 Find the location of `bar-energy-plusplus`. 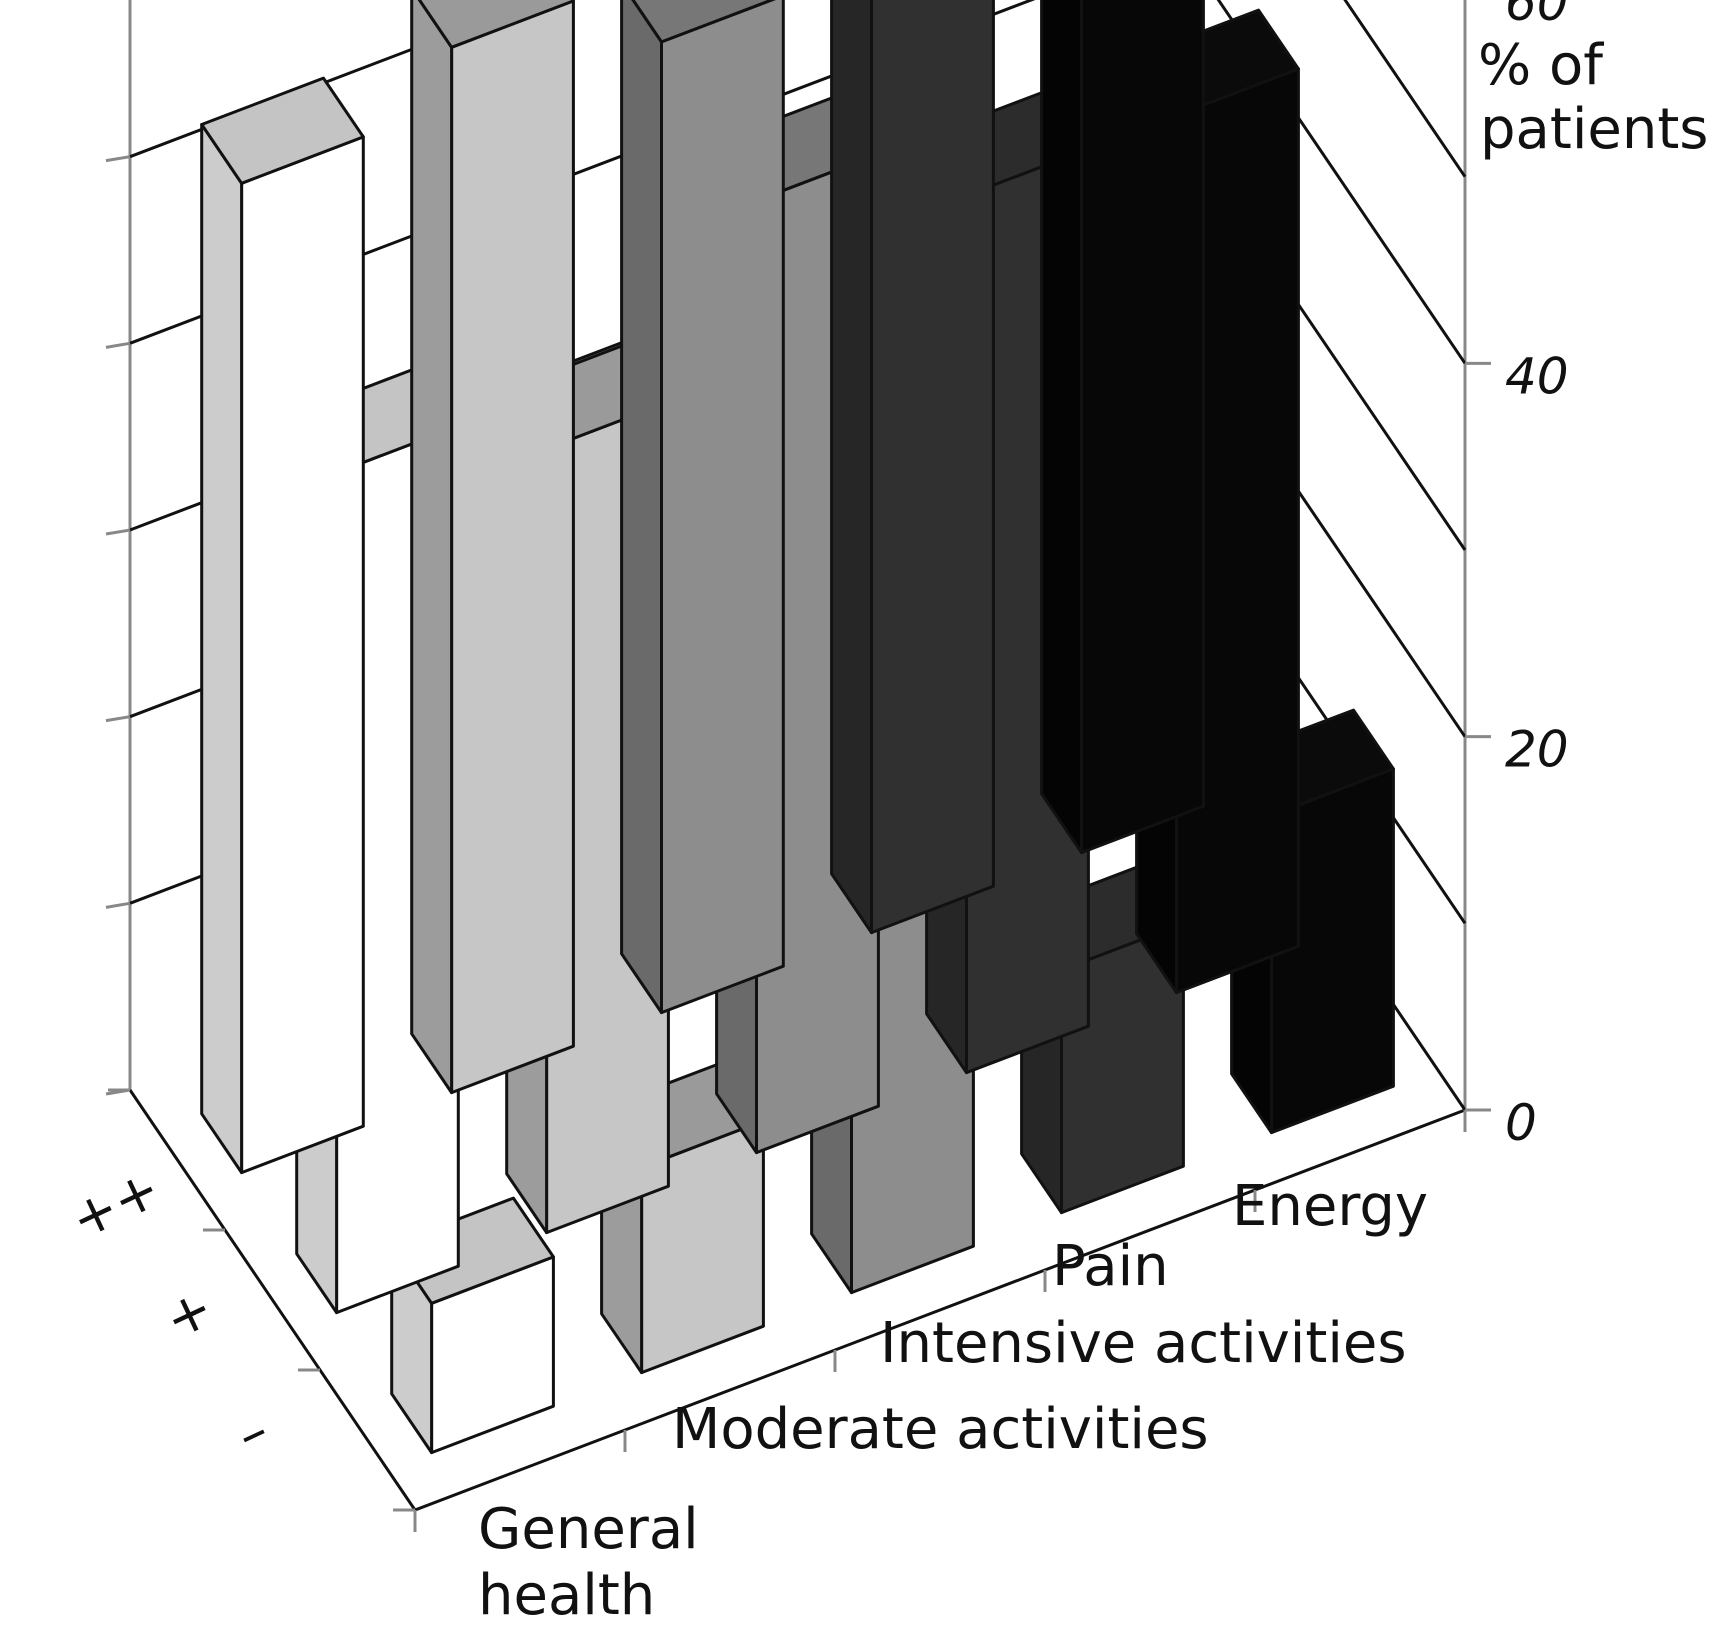

bar-energy-plusplus is located at coordinates (1122, 427).